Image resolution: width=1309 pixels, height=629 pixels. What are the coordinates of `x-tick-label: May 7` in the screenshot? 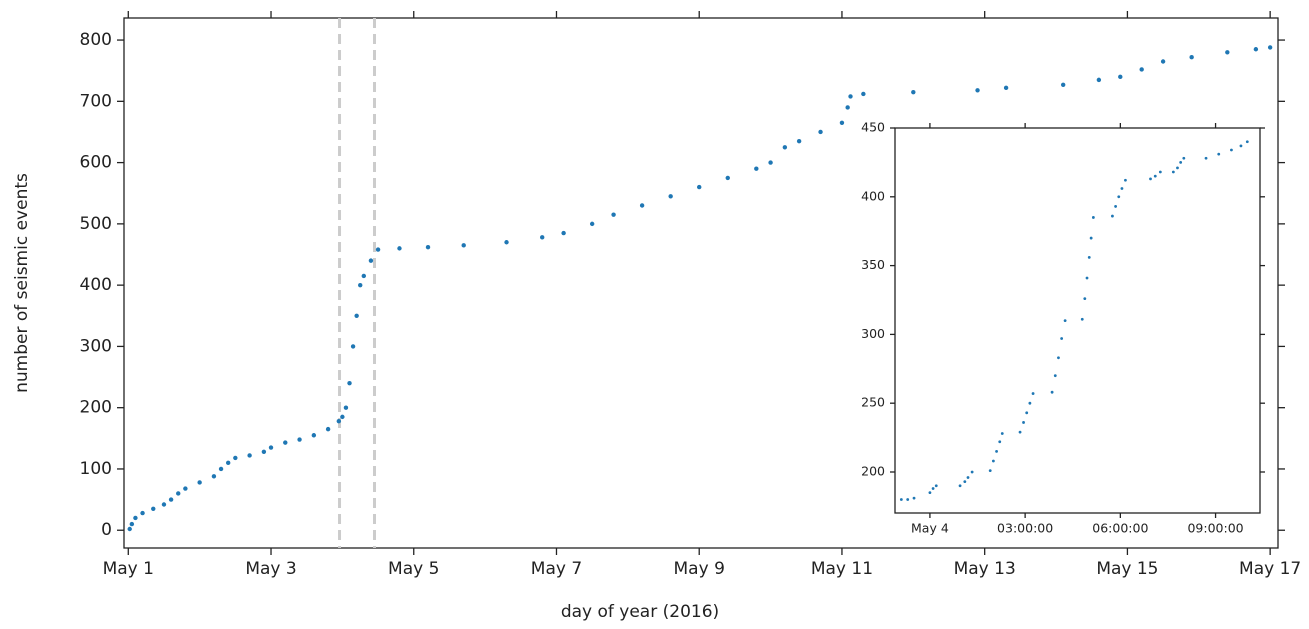 It's located at (556, 569).